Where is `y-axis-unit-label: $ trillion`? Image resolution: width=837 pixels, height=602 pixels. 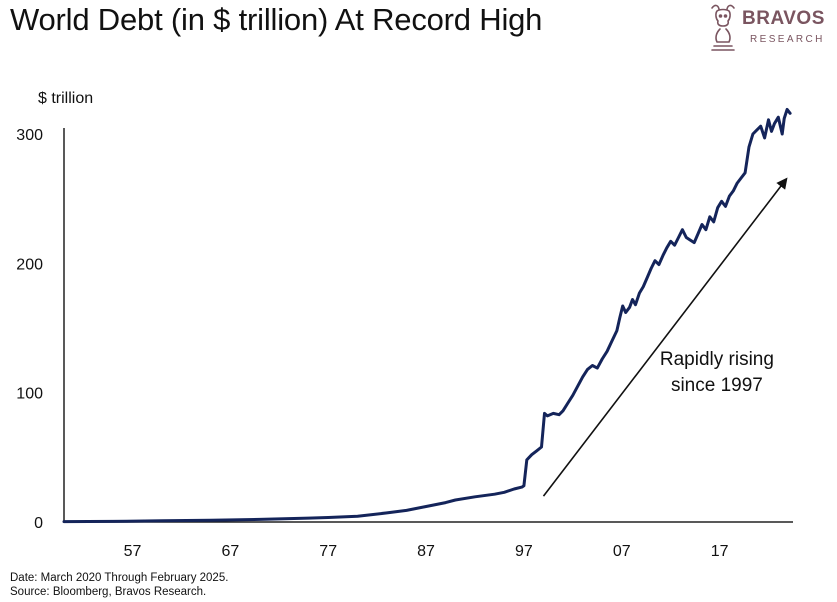 y-axis-unit-label: $ trillion is located at coordinates (66, 98).